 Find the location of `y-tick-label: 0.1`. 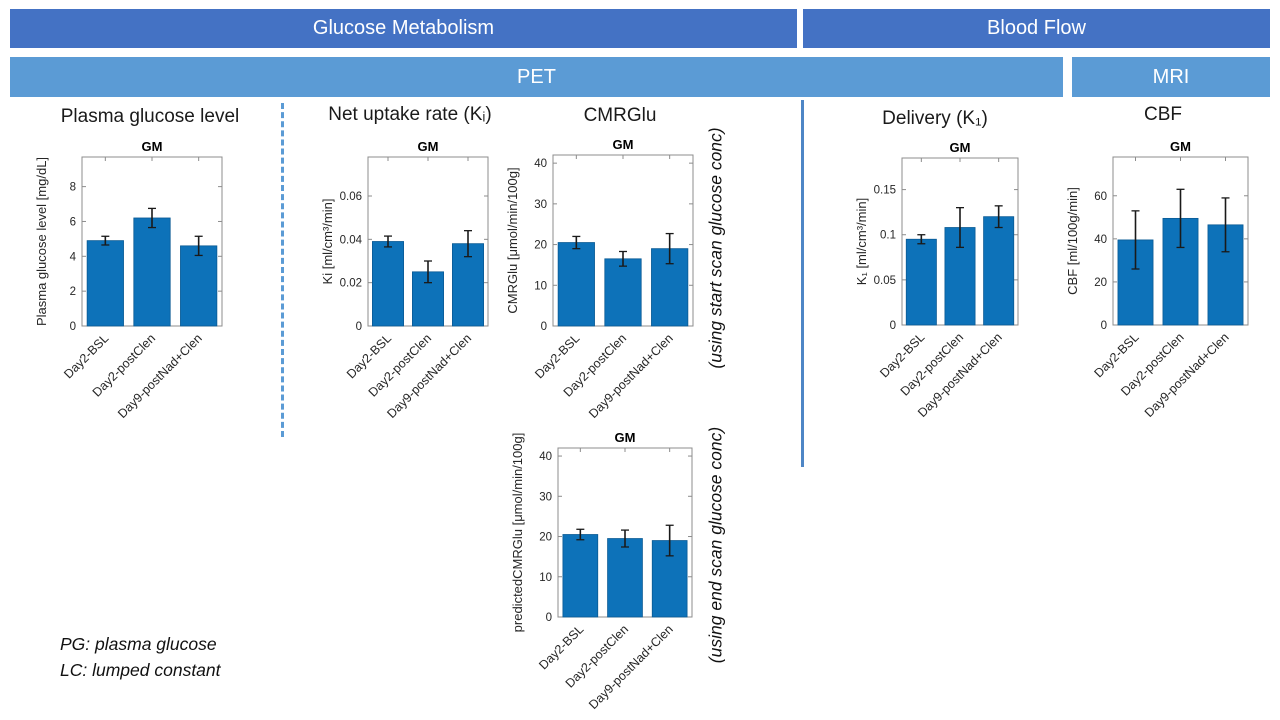

y-tick-label: 0.1 is located at coordinates (888, 236).